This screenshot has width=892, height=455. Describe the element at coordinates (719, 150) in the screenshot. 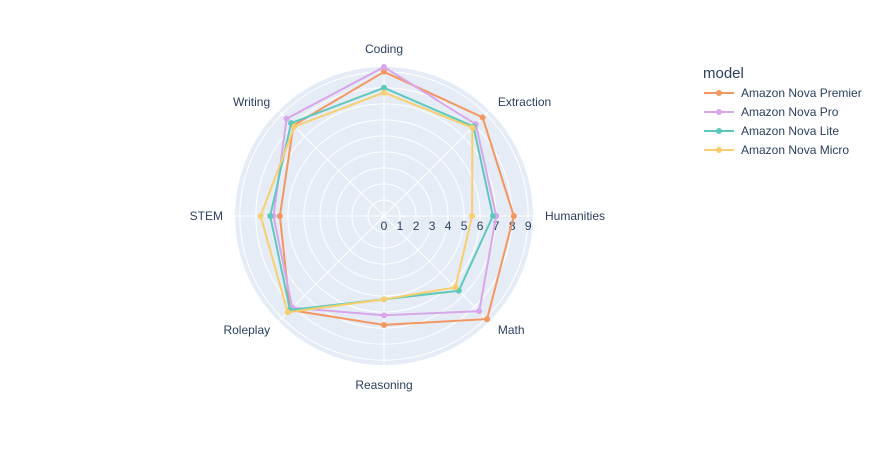

I see `legend-marker-amazon-nova-micro` at that location.